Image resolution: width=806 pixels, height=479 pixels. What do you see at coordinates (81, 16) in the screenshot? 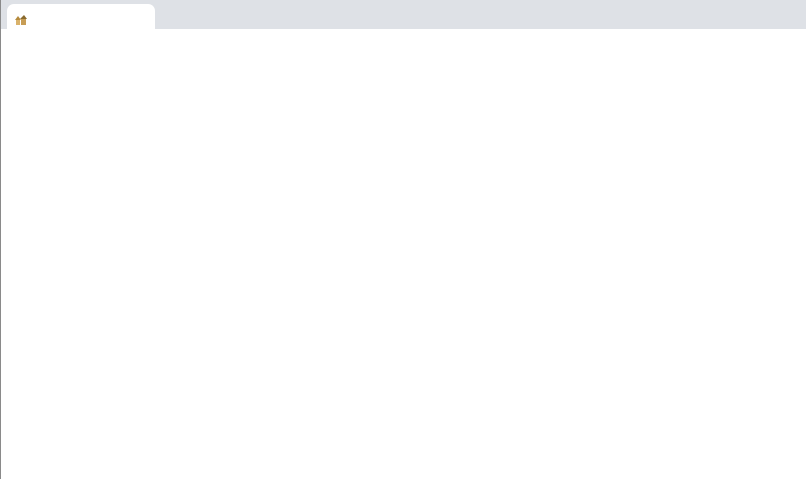
I see `tab-housing-information` at bounding box center [81, 16].